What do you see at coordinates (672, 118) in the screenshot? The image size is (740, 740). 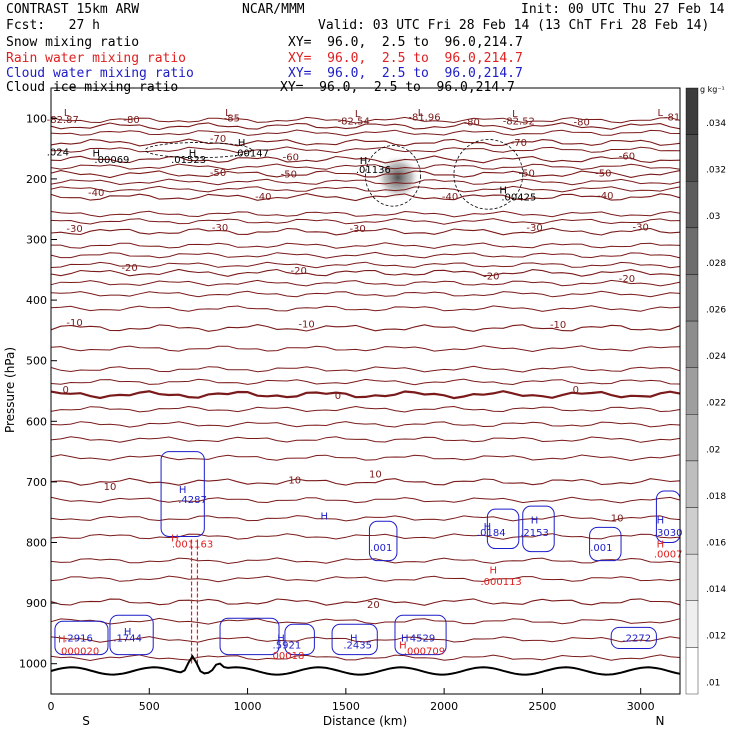 I see `temperature-label: -81` at bounding box center [672, 118].